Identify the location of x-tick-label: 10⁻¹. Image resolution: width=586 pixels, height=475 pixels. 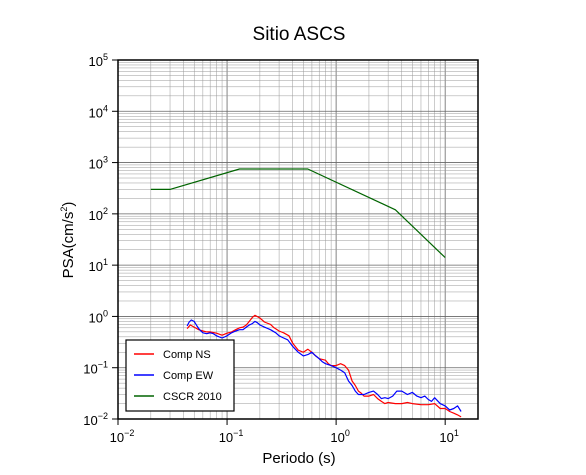
(231, 436).